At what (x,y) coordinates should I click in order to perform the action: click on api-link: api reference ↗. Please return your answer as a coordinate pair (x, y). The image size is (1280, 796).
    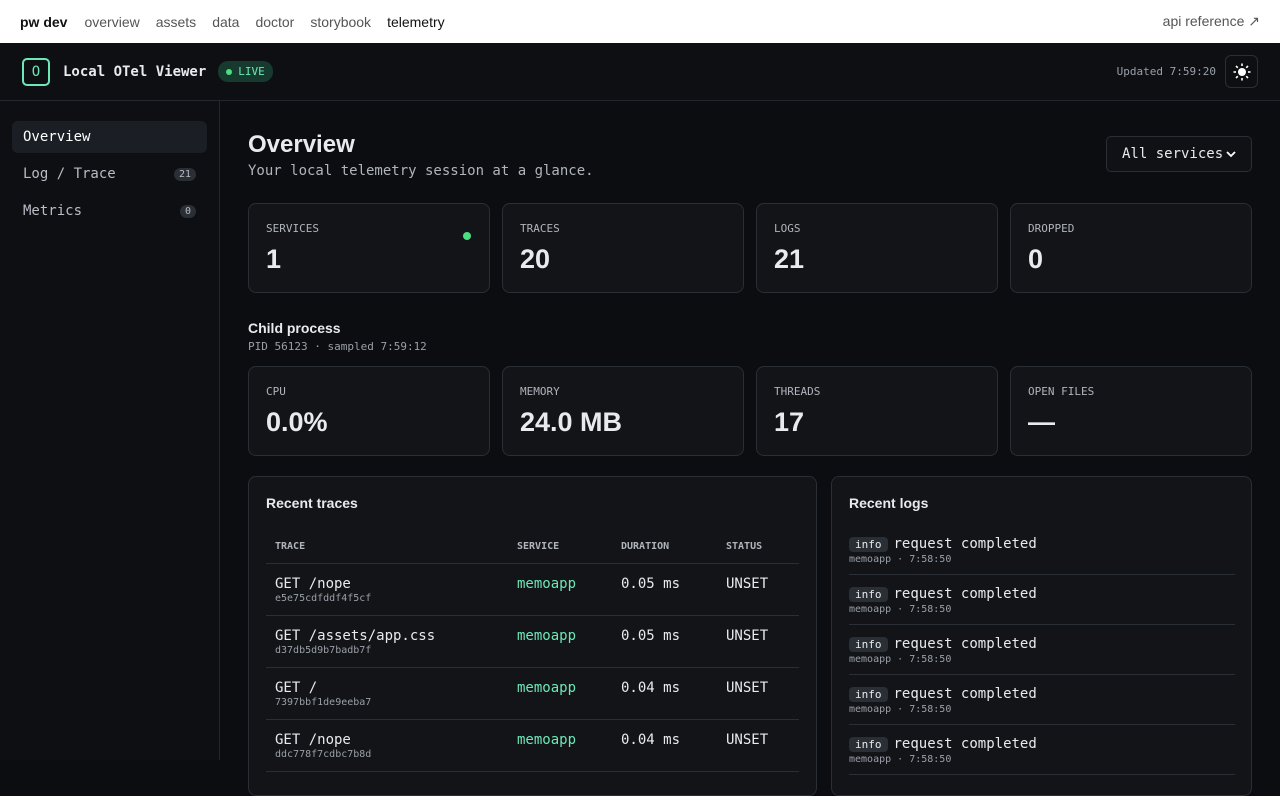
    Looking at the image, I should click on (1211, 21).